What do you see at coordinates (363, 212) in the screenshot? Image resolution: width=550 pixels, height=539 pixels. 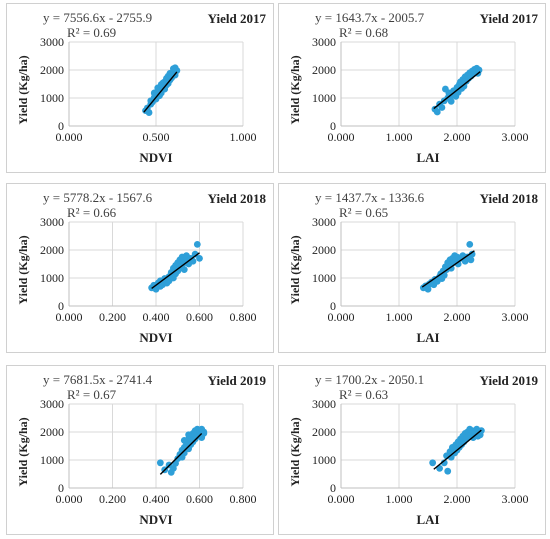 I see `r-squared-label: R² = 0.65` at bounding box center [363, 212].